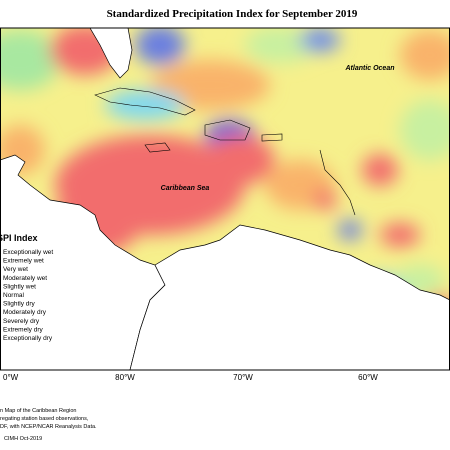 The width and height of the screenshot is (450, 450). What do you see at coordinates (145, 101) in the screenshot?
I see `cuba` at bounding box center [145, 101].